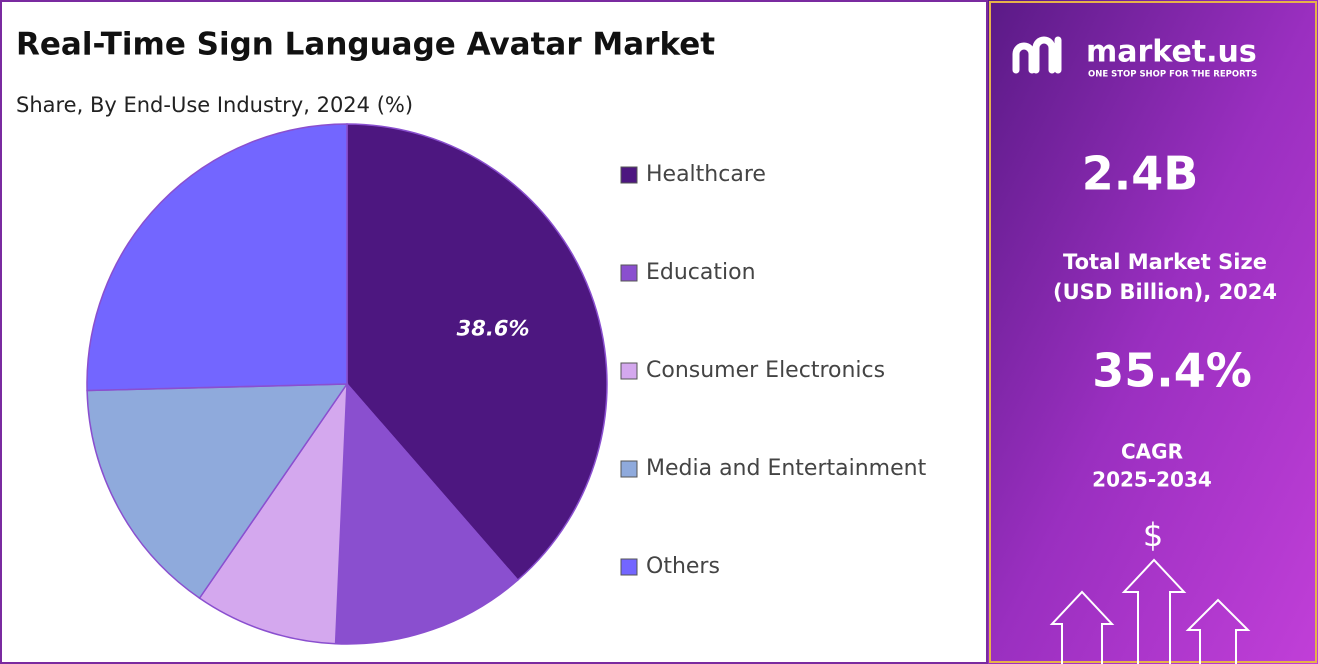 The width and height of the screenshot is (1318, 664). What do you see at coordinates (1140, 174) in the screenshot?
I see `market-size: 2.4B` at bounding box center [1140, 174].